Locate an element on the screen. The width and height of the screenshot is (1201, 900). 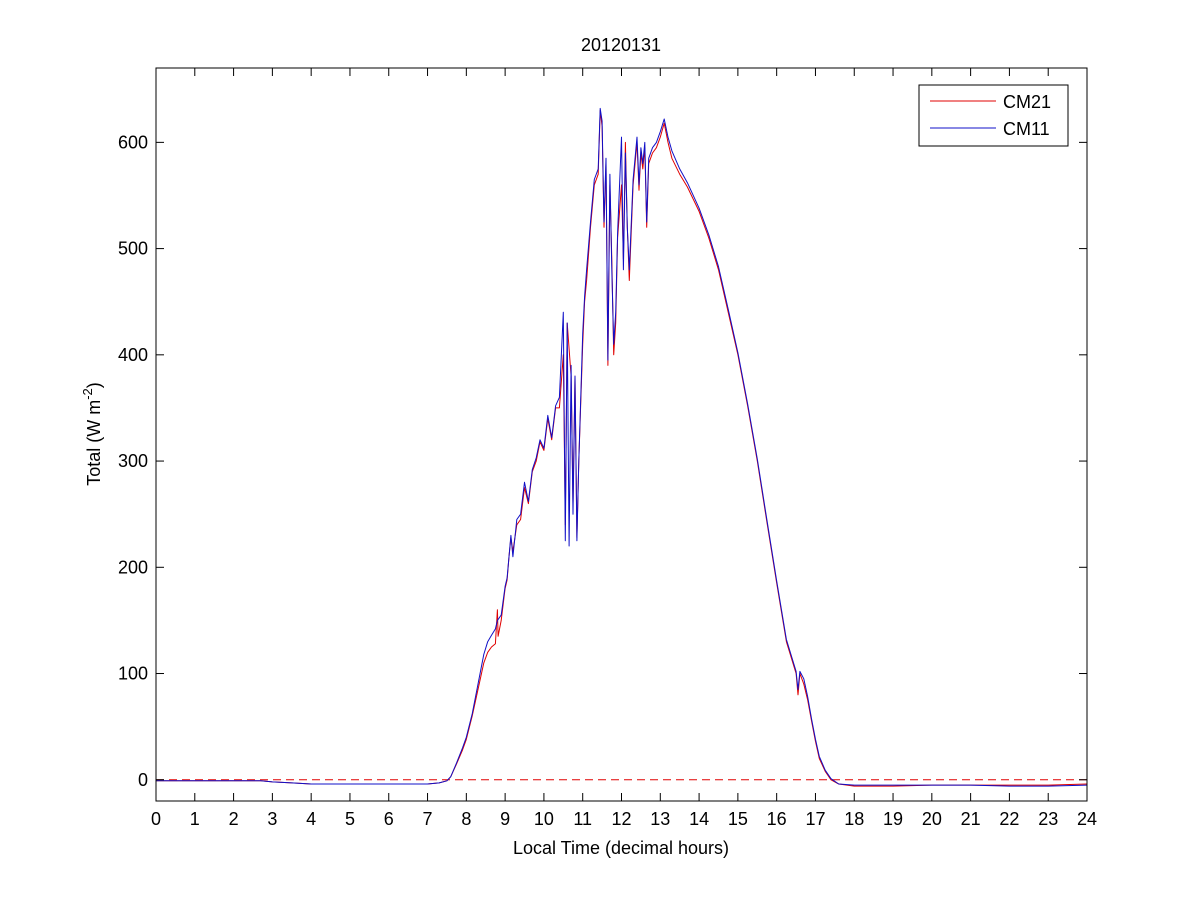
chart-title: 20120131 is located at coordinates (621, 45).